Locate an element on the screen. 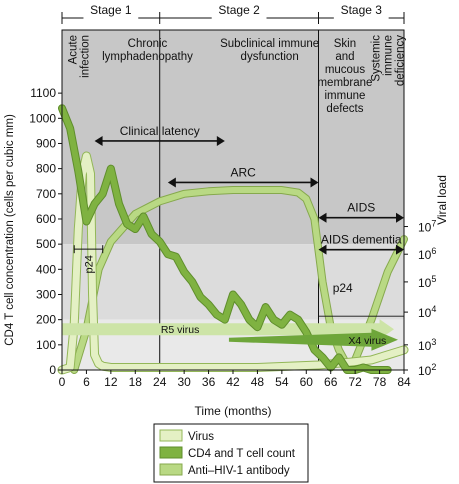 The image size is (459, 484). phase-line: lymphadenopathy is located at coordinates (147, 57).